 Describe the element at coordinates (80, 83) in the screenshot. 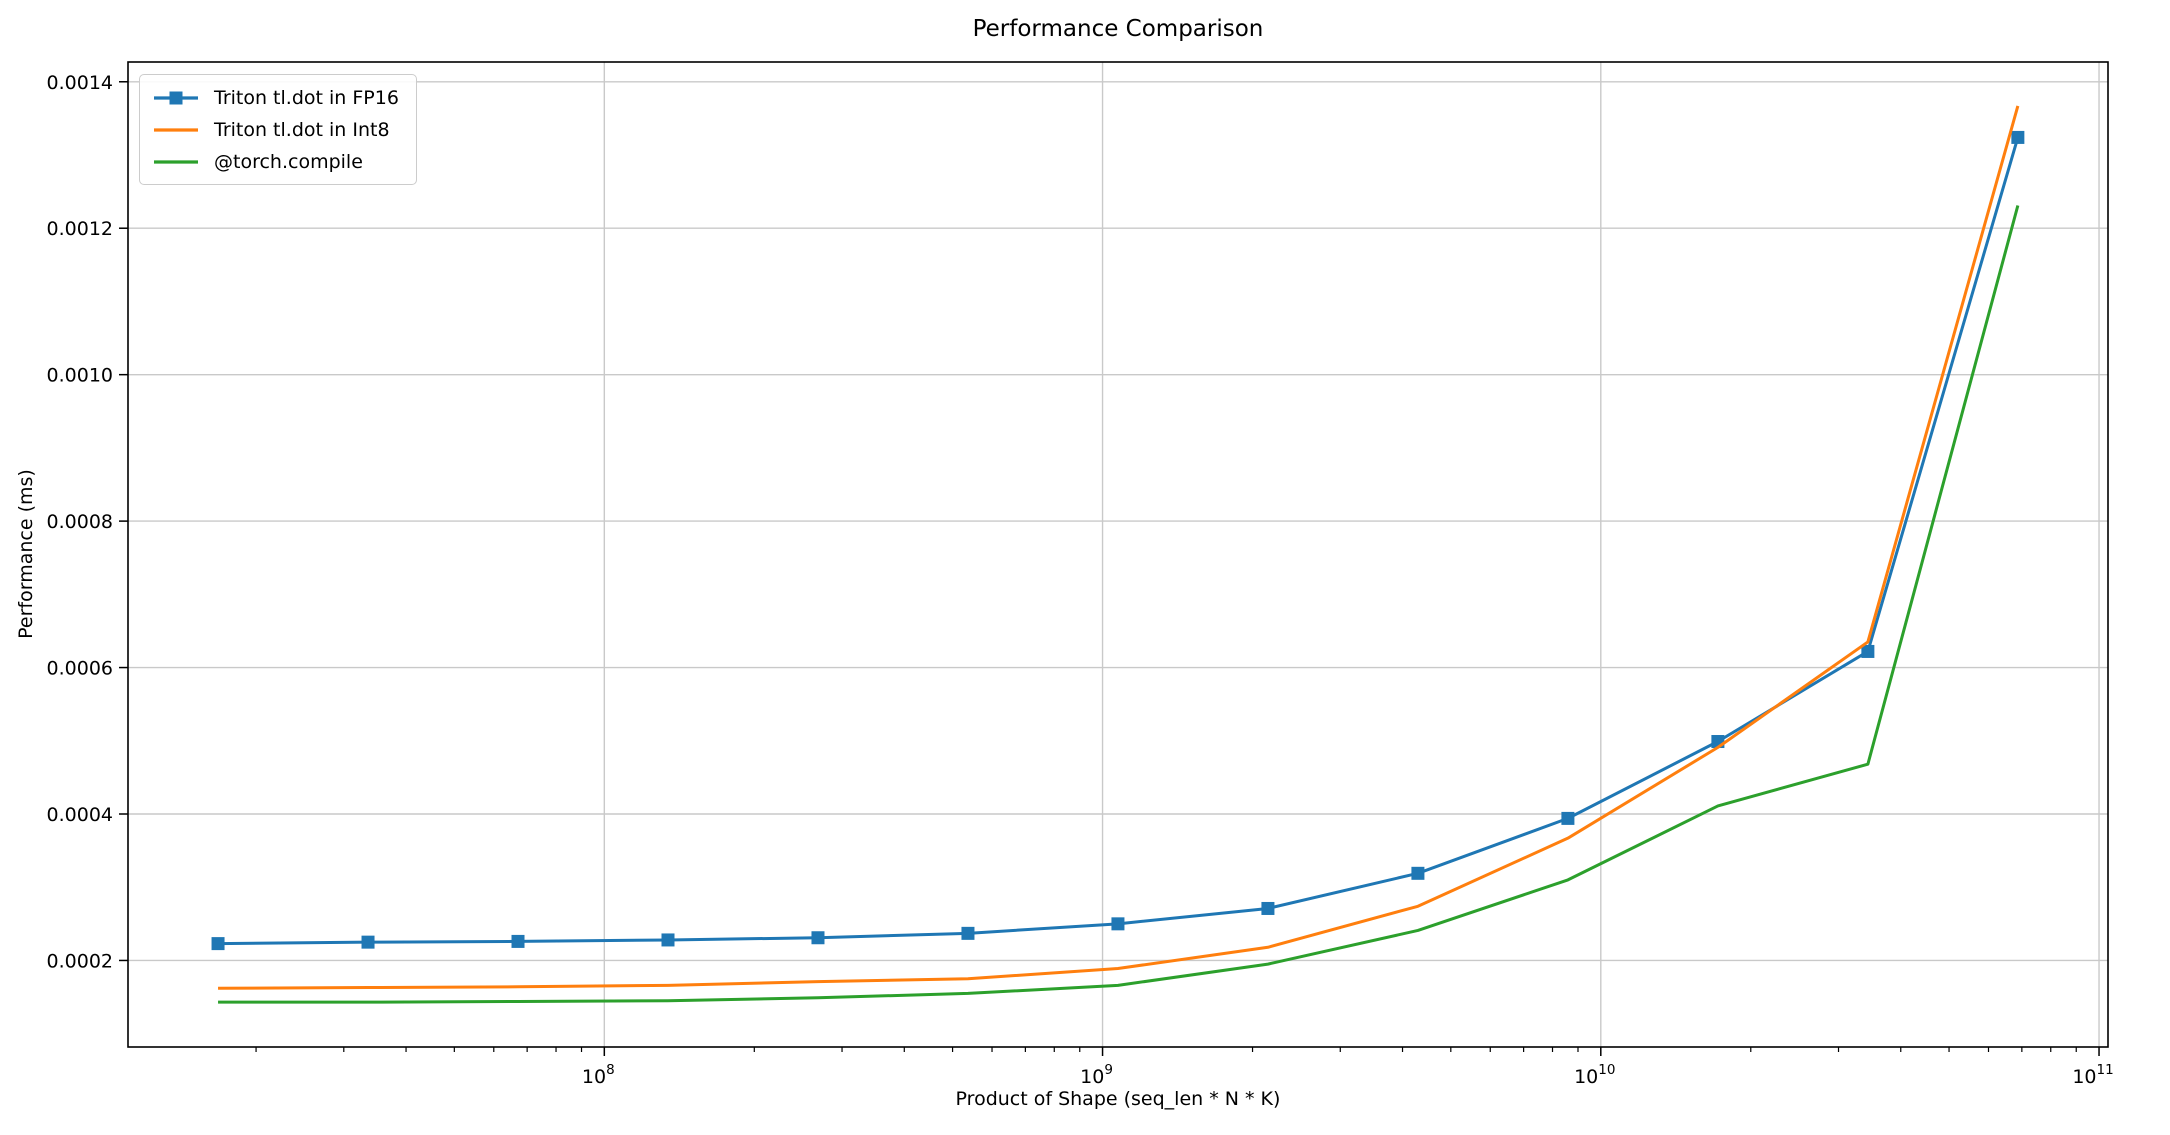

I see `y-tick-label: 0.0014` at that location.